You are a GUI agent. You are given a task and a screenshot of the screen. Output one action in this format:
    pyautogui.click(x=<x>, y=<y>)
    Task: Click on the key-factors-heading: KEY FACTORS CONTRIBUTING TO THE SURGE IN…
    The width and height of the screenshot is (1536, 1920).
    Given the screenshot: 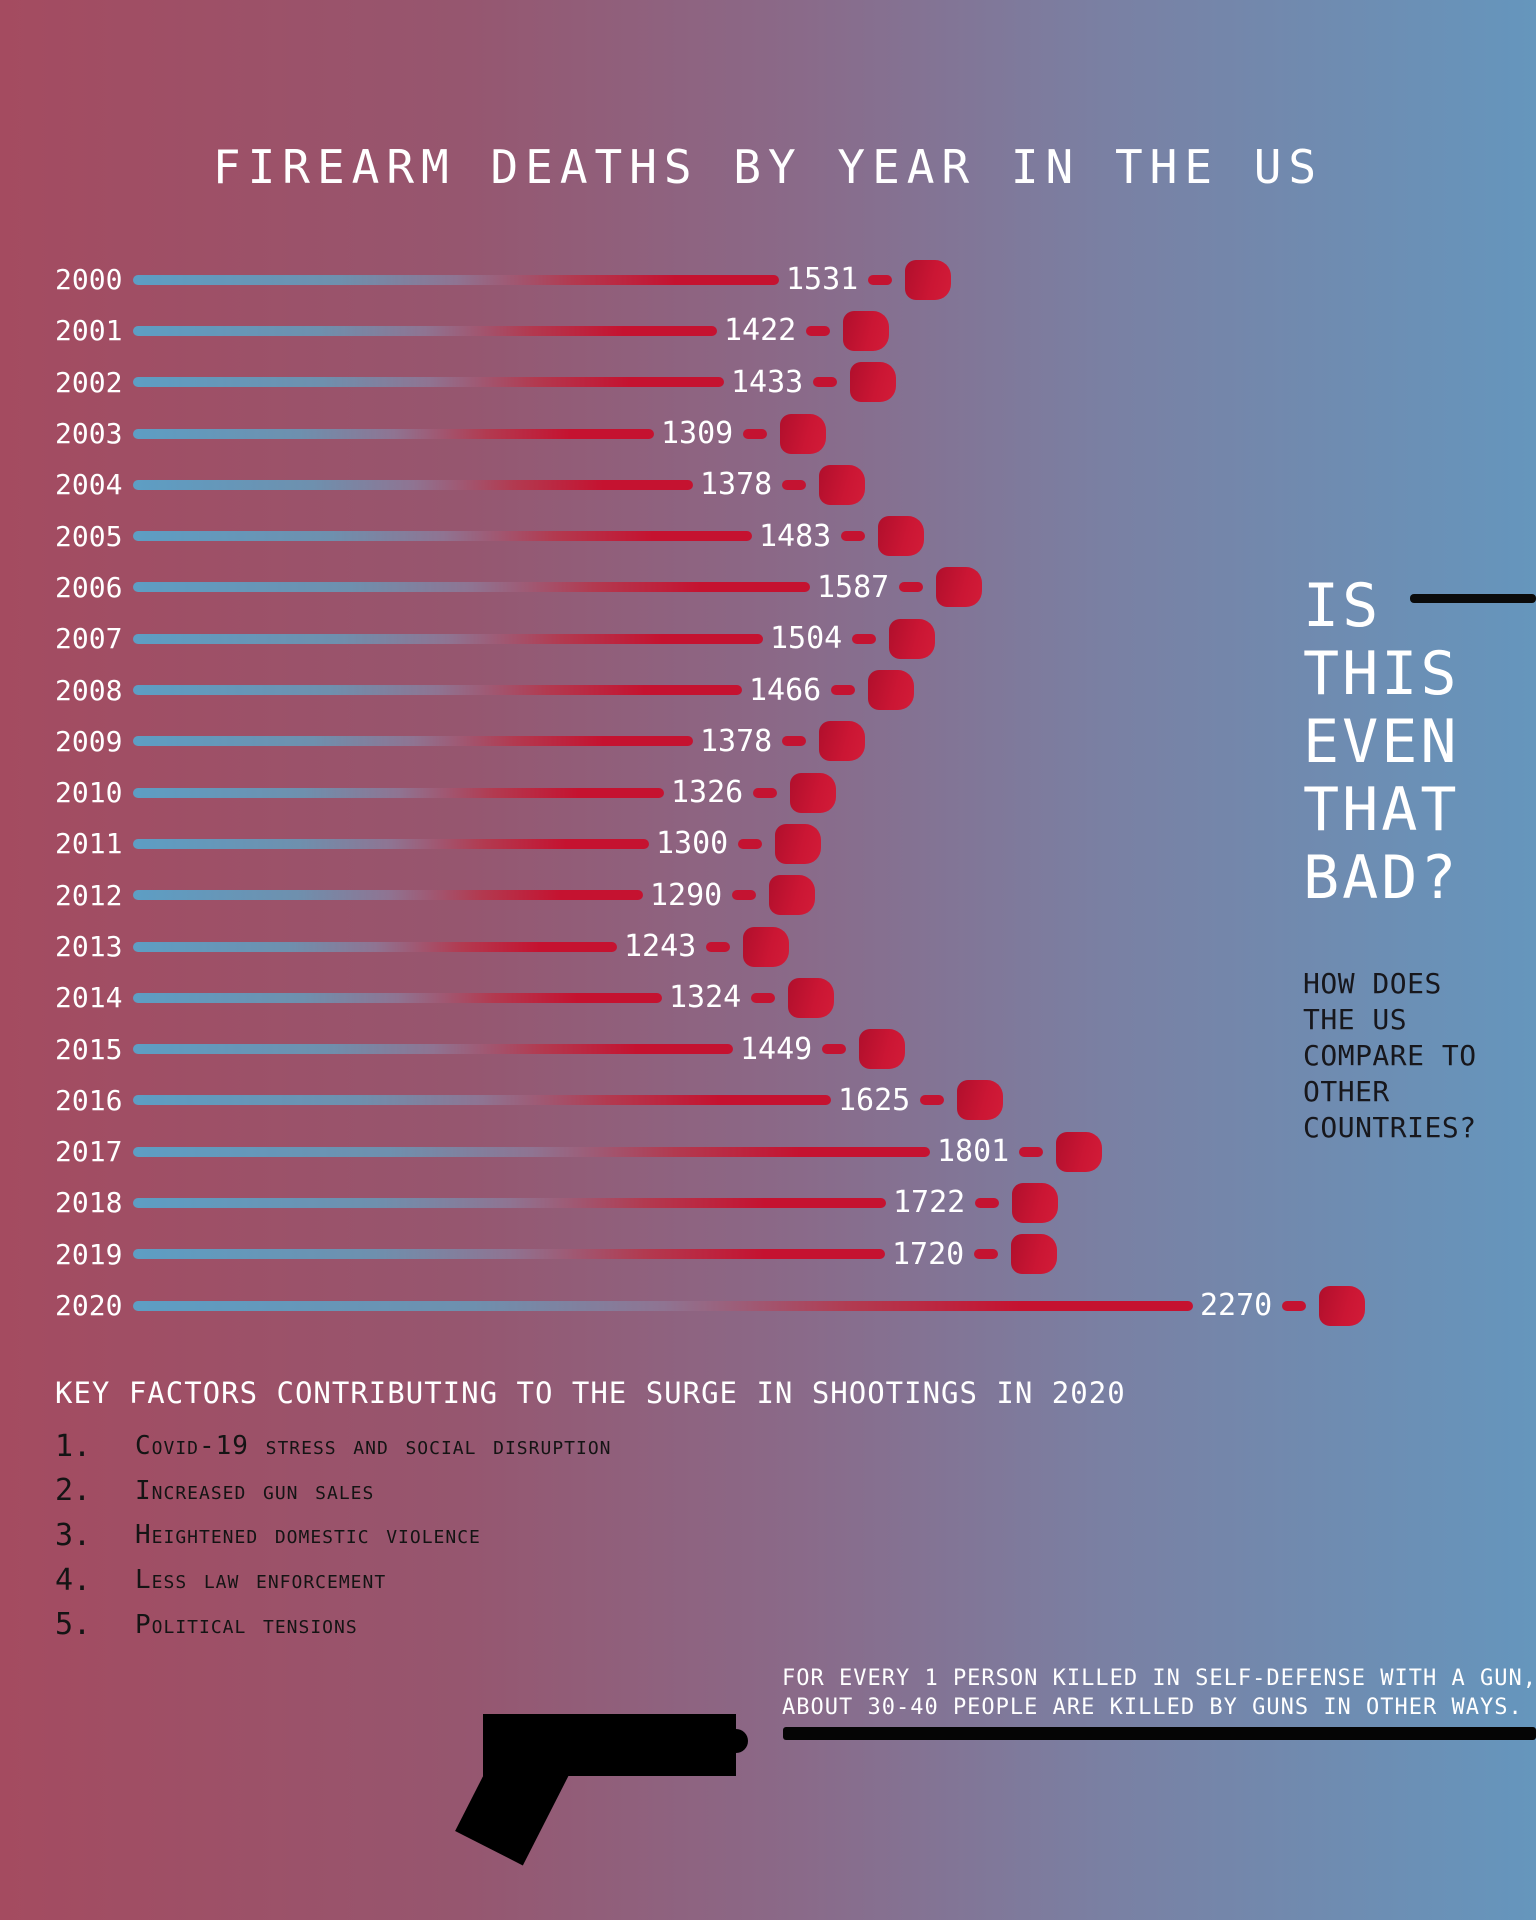 What is the action you would take?
    pyautogui.click(x=590, y=1393)
    